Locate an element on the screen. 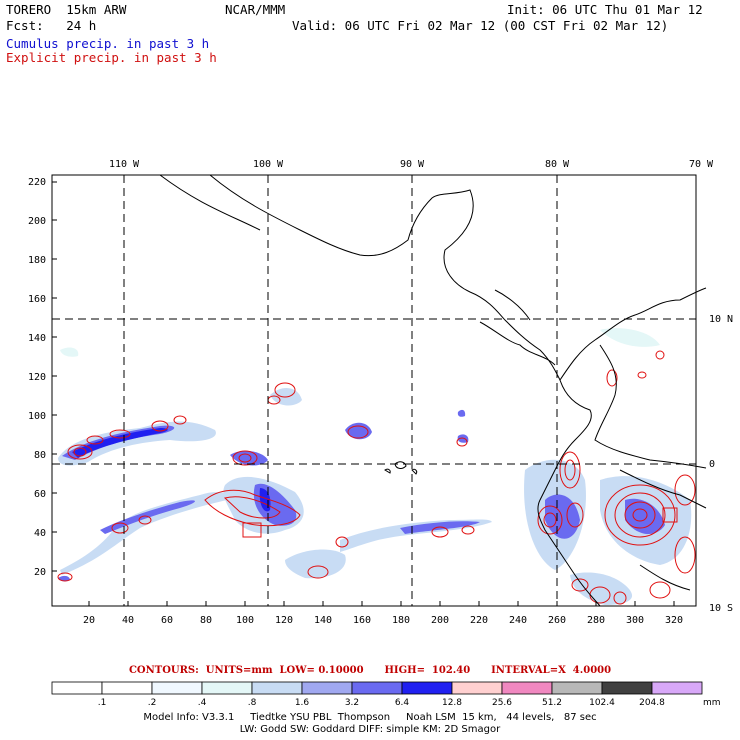 Image resolution: width=740 pixels, height=740 pixels. x-tick: 100 is located at coordinates (245, 620).